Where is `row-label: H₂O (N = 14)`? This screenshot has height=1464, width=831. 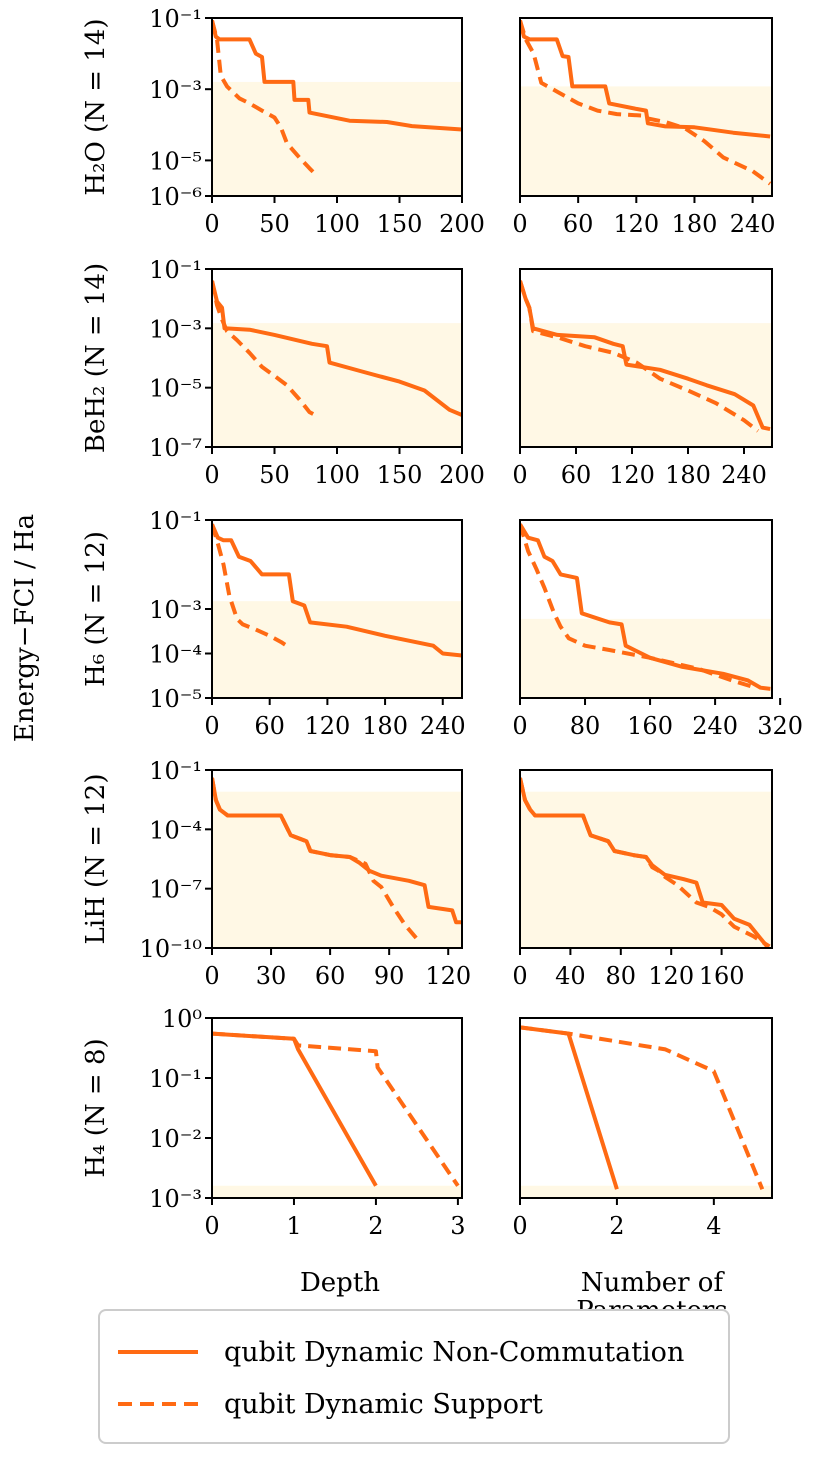 row-label: H₂O (N = 14) is located at coordinates (96, 106).